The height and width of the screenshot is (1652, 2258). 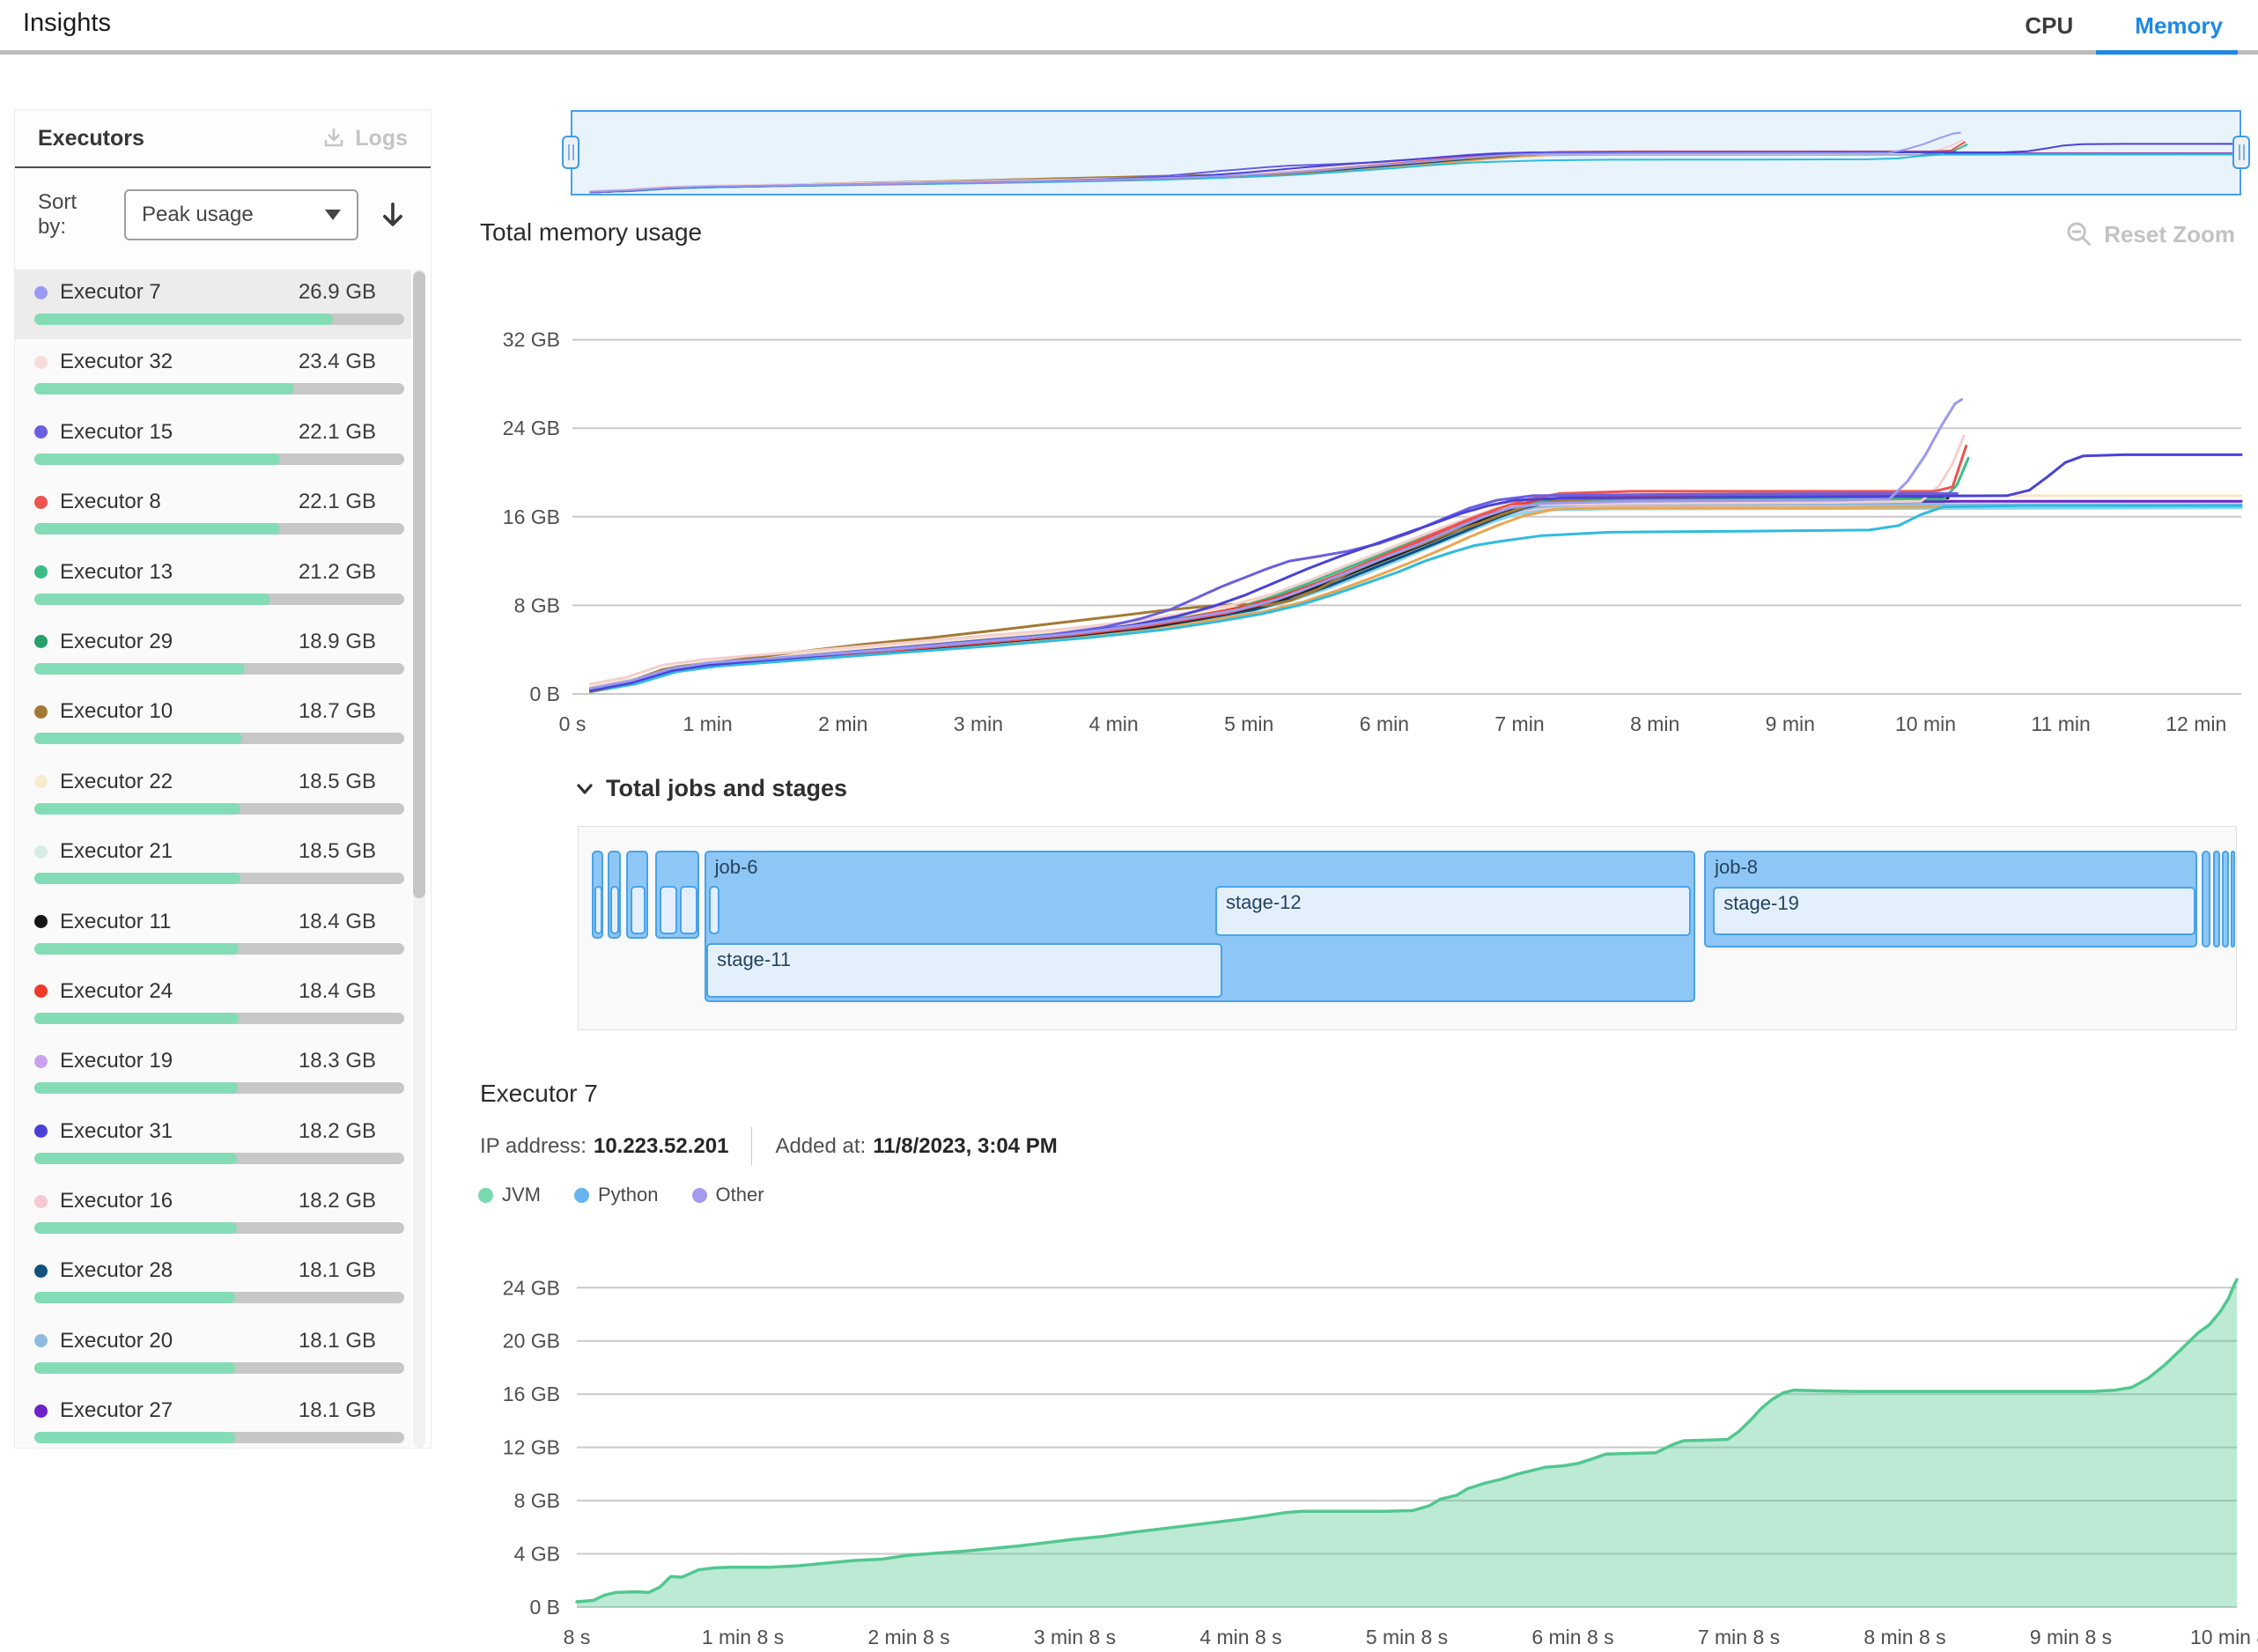 What do you see at coordinates (205, 1271) in the screenshot?
I see `executor-row-line: Executor 28 18.1 GB` at bounding box center [205, 1271].